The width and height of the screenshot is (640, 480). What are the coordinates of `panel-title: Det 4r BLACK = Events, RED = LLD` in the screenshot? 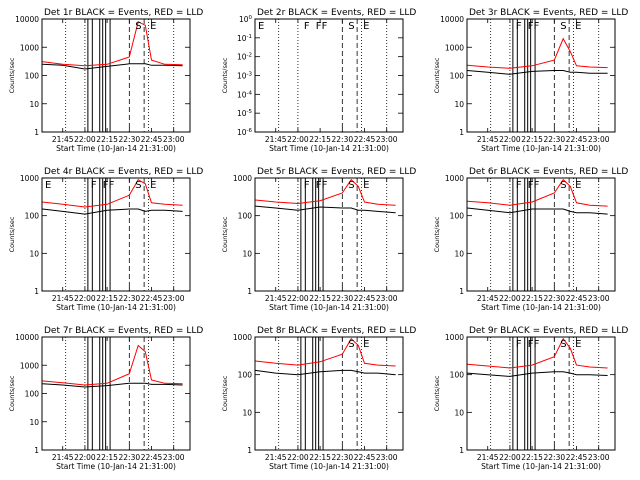 It's located at (123, 172).